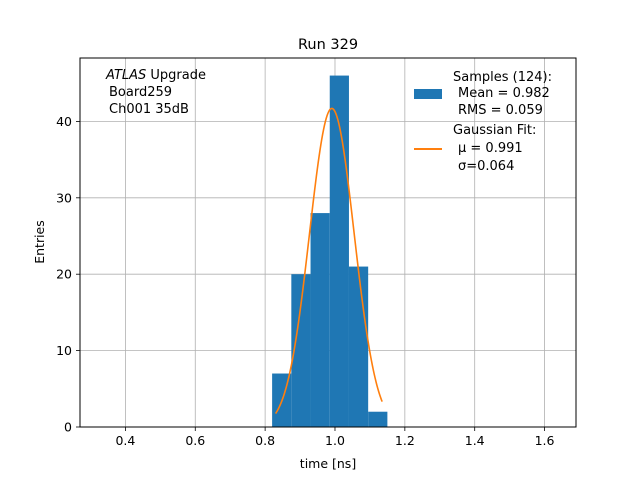 The height and width of the screenshot is (480, 640). I want to click on annotation-line-1: ATLAS Upgrade, so click(155, 75).